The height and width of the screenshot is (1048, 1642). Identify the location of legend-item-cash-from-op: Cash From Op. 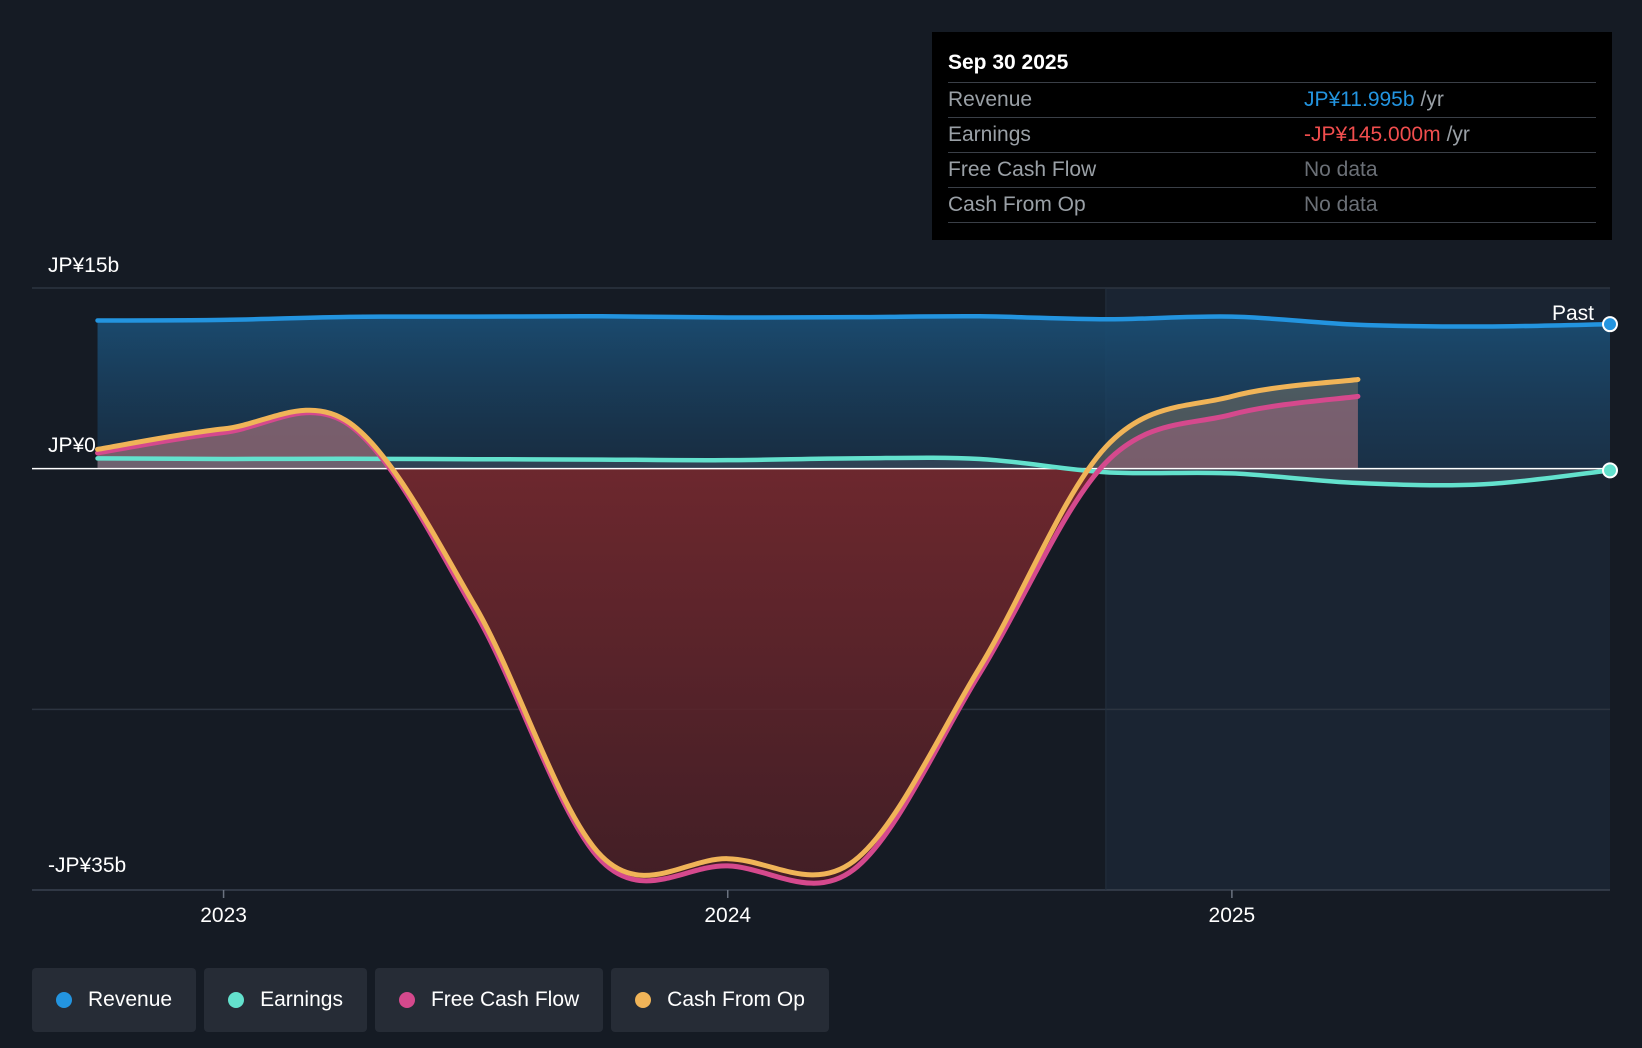
(720, 1000).